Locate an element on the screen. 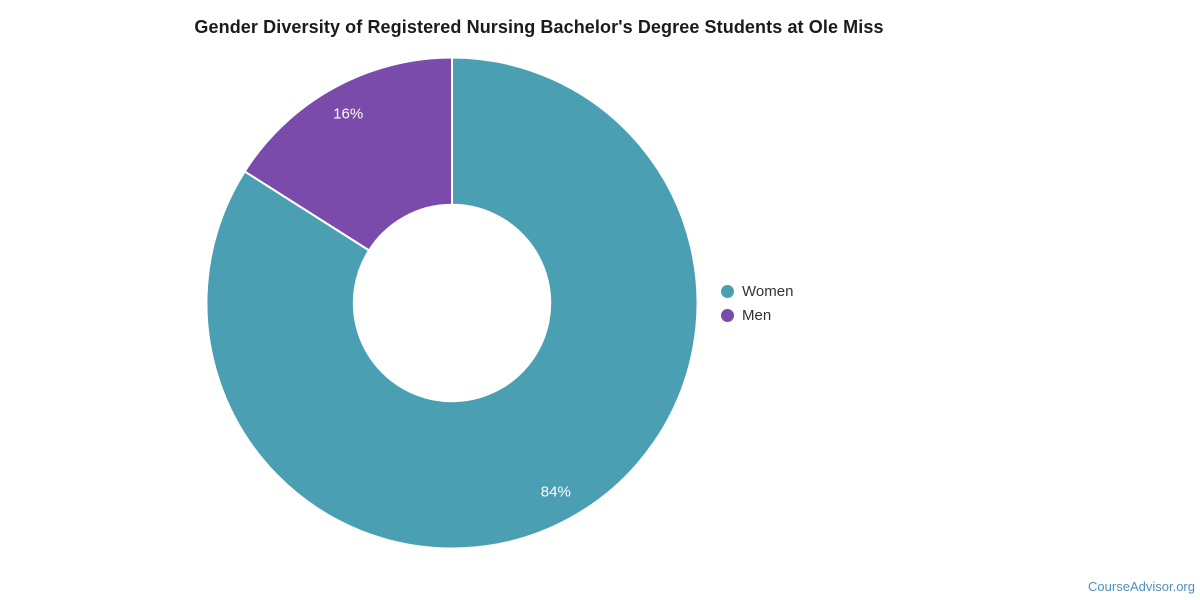  pie-slice-men is located at coordinates (348, 154).